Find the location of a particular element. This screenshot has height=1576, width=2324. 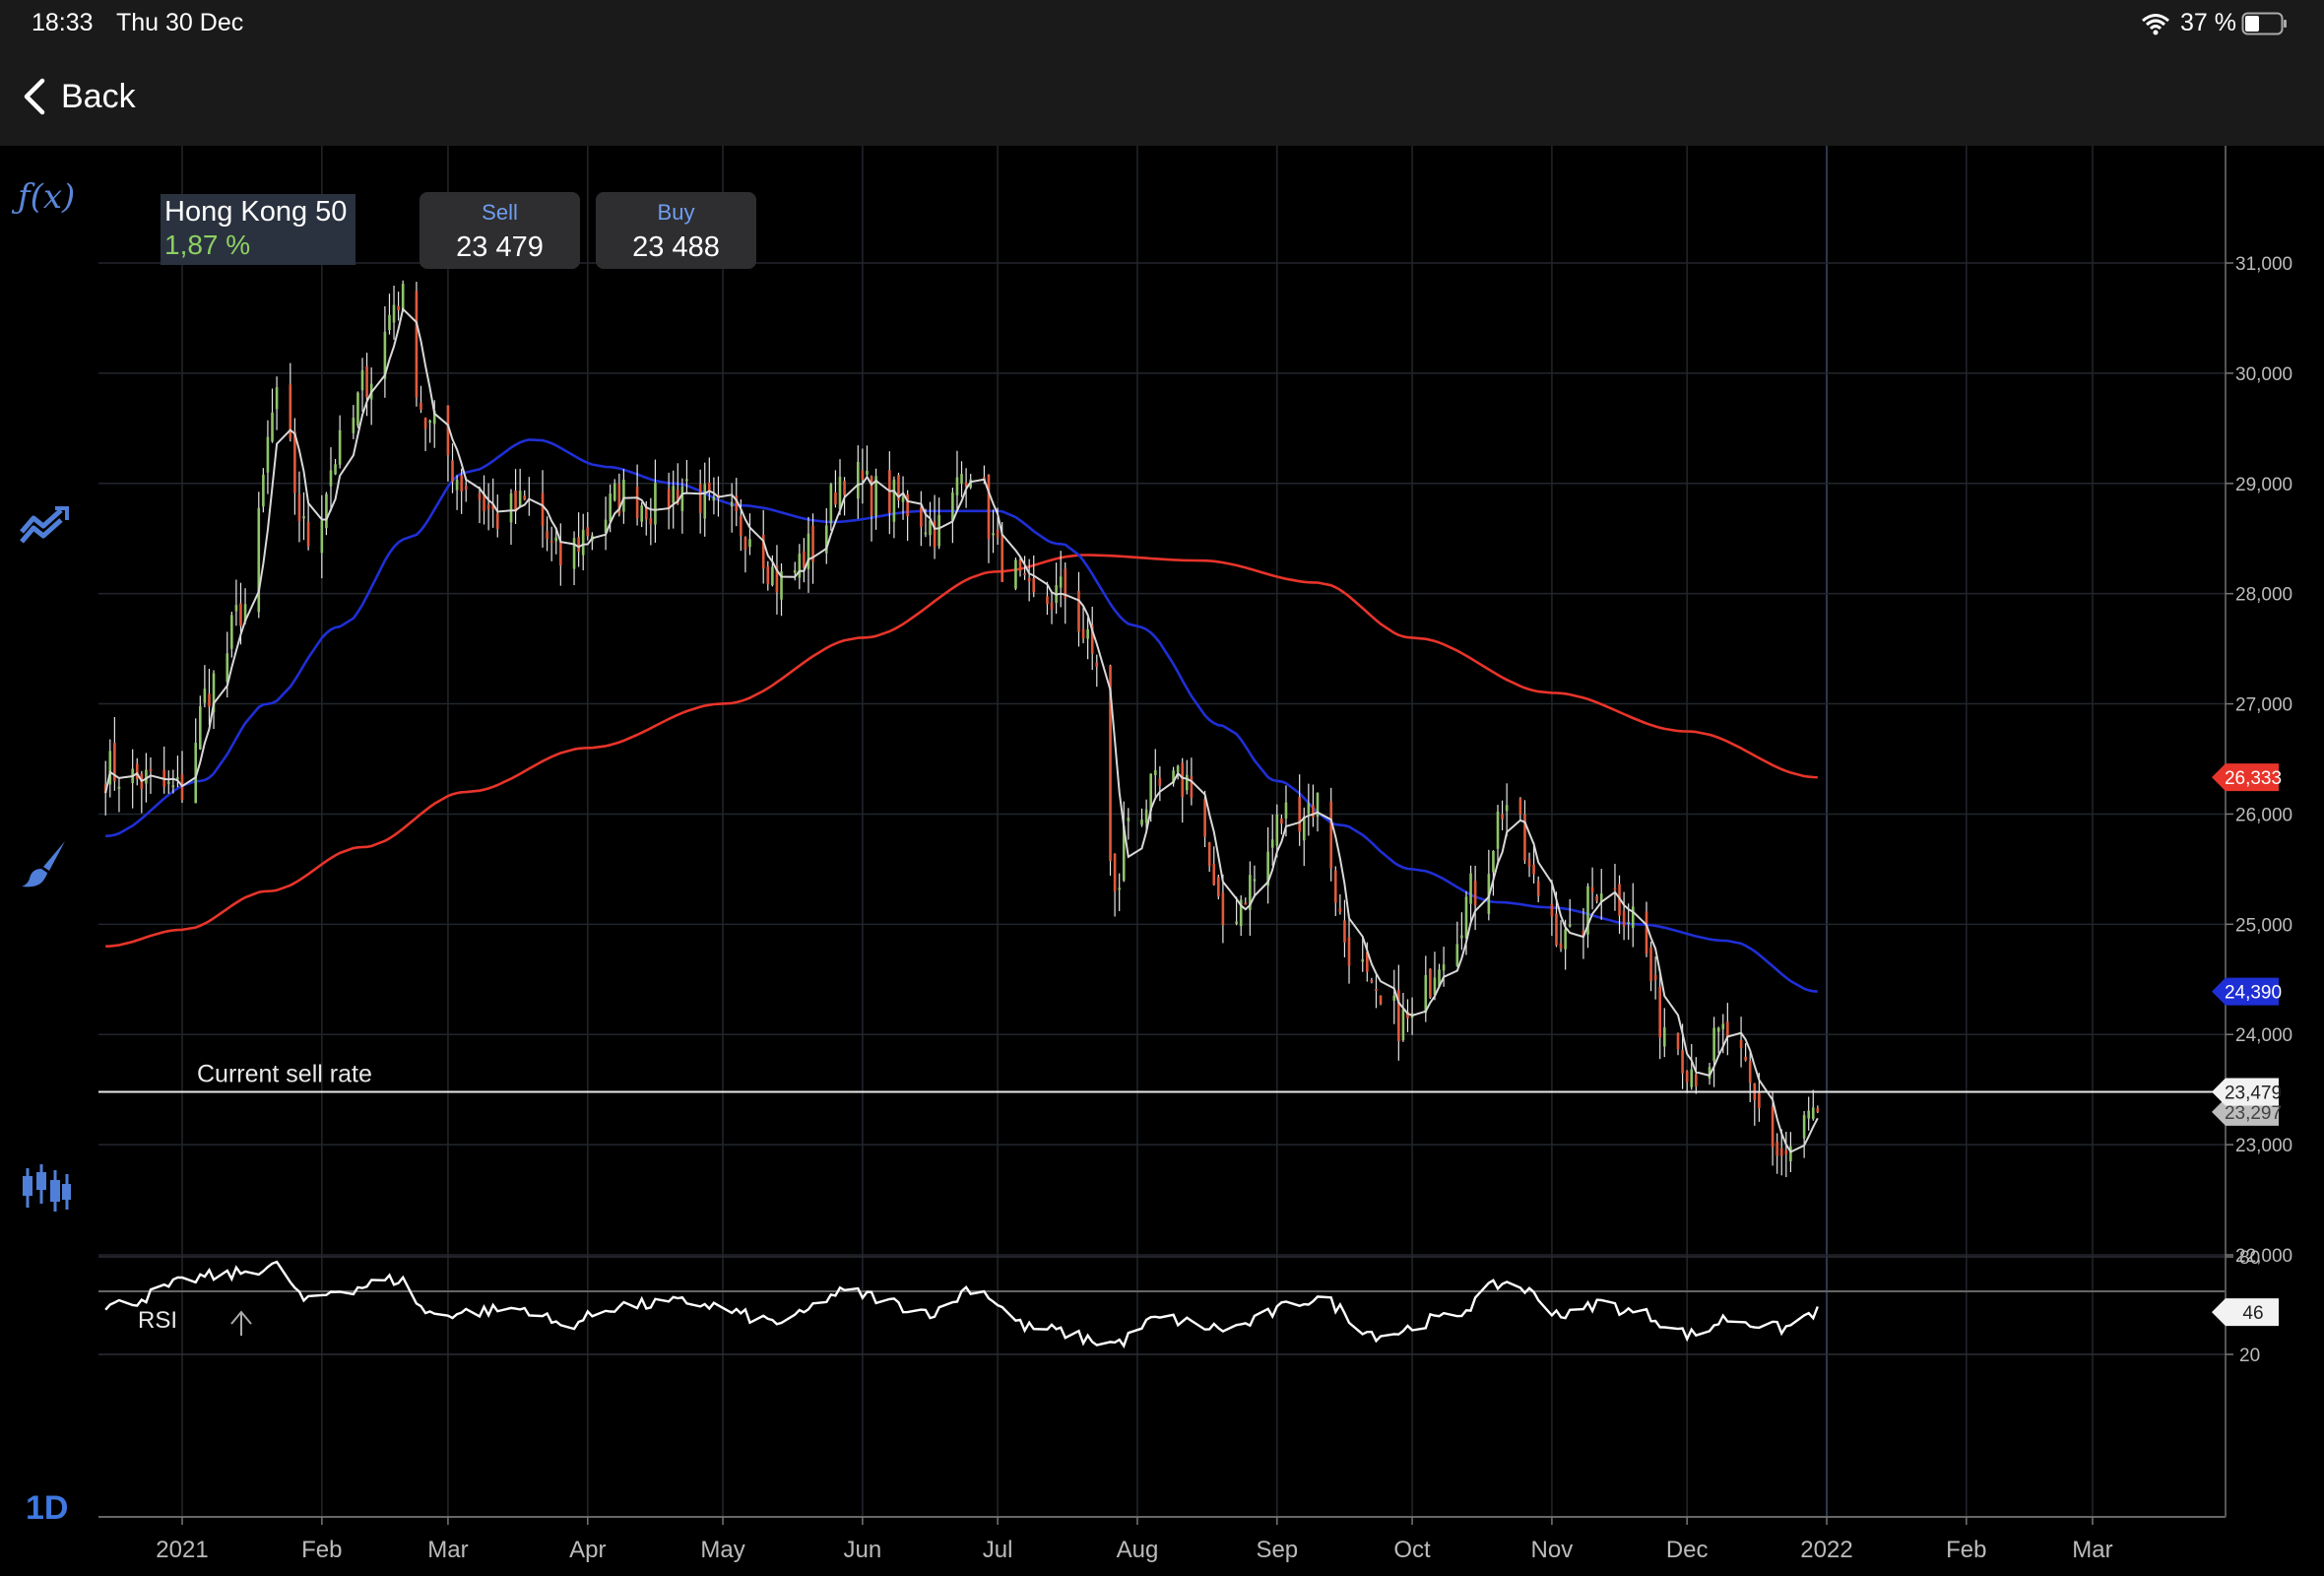

rsi-value-tag-text: 46 is located at coordinates (2252, 1313).